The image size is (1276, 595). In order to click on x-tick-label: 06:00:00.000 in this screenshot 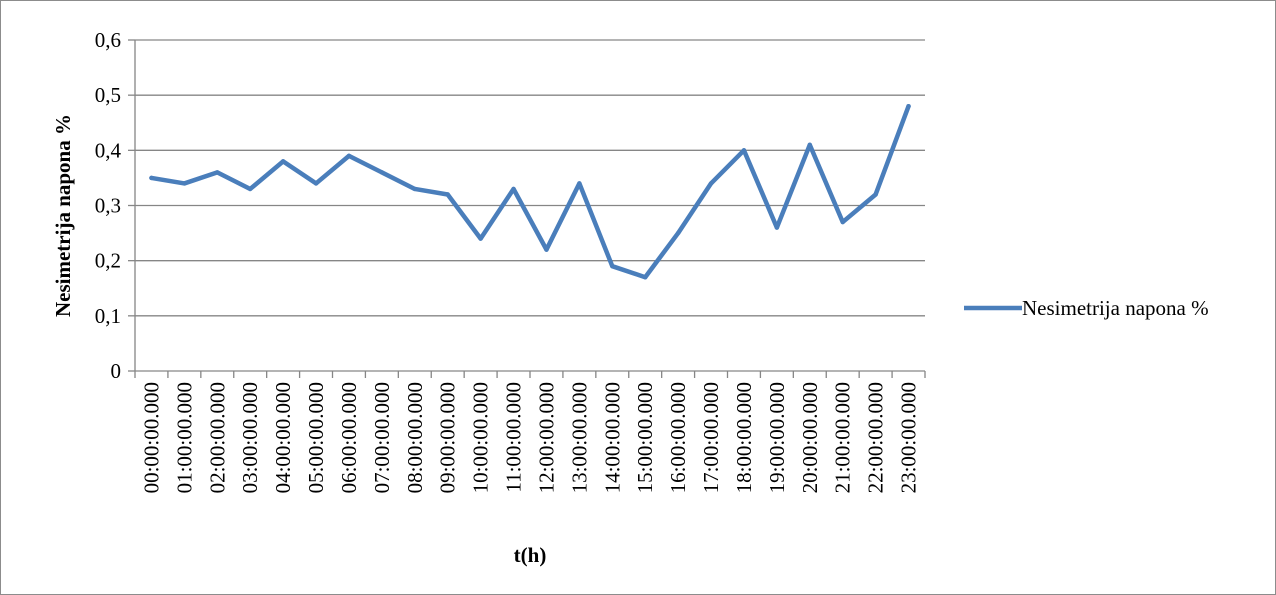, I will do `click(349, 437)`.